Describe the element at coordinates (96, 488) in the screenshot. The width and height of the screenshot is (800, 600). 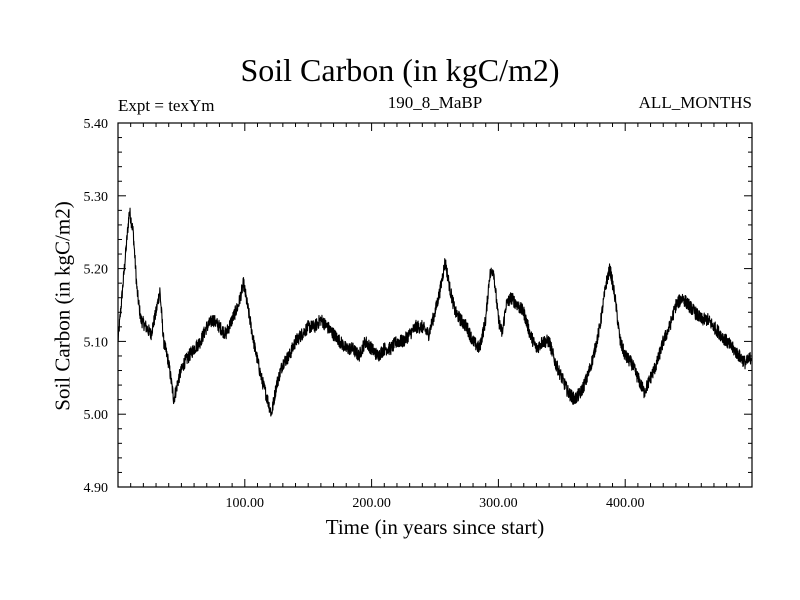
I see `y-tick-label: 4.90` at that location.